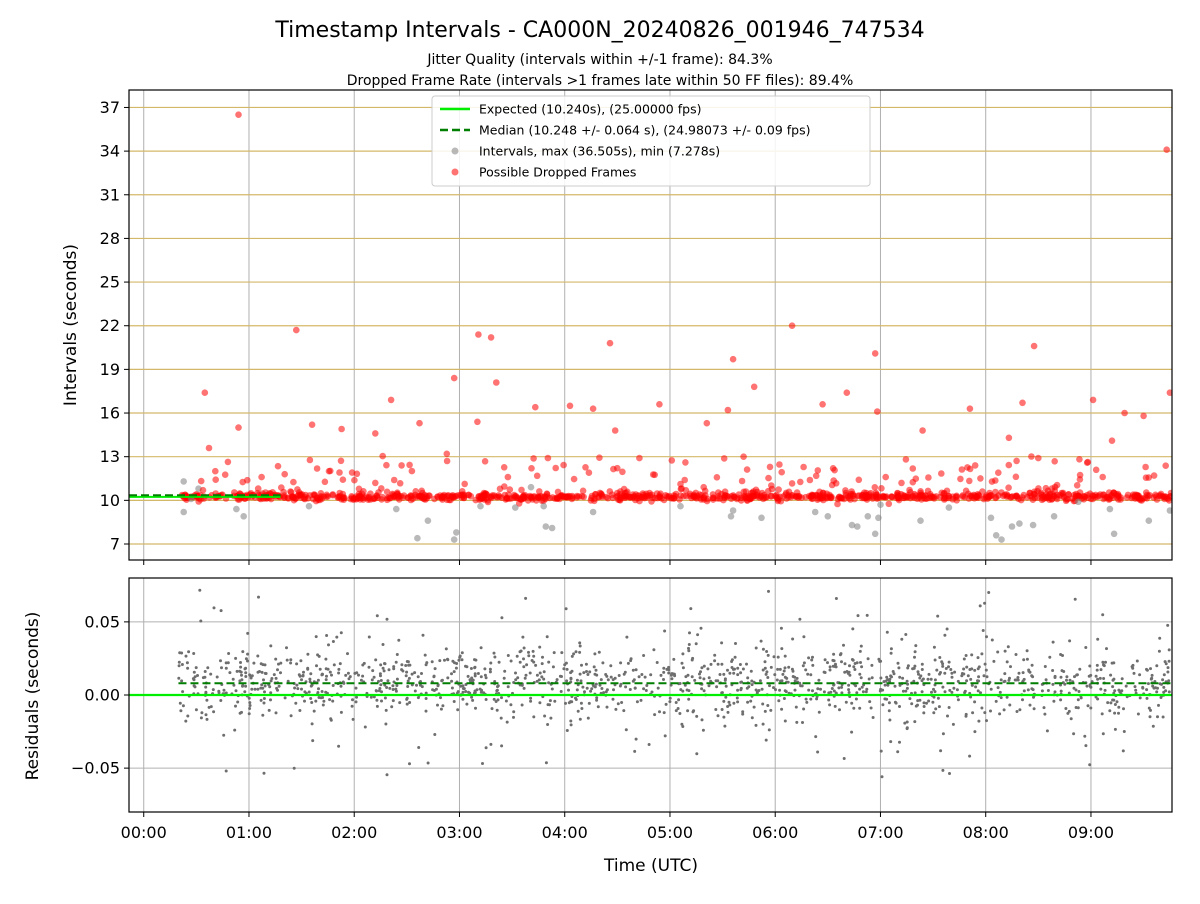 Image resolution: width=1200 pixels, height=904 pixels. What do you see at coordinates (852, 525) in the screenshot?
I see `interval-point` at bounding box center [852, 525].